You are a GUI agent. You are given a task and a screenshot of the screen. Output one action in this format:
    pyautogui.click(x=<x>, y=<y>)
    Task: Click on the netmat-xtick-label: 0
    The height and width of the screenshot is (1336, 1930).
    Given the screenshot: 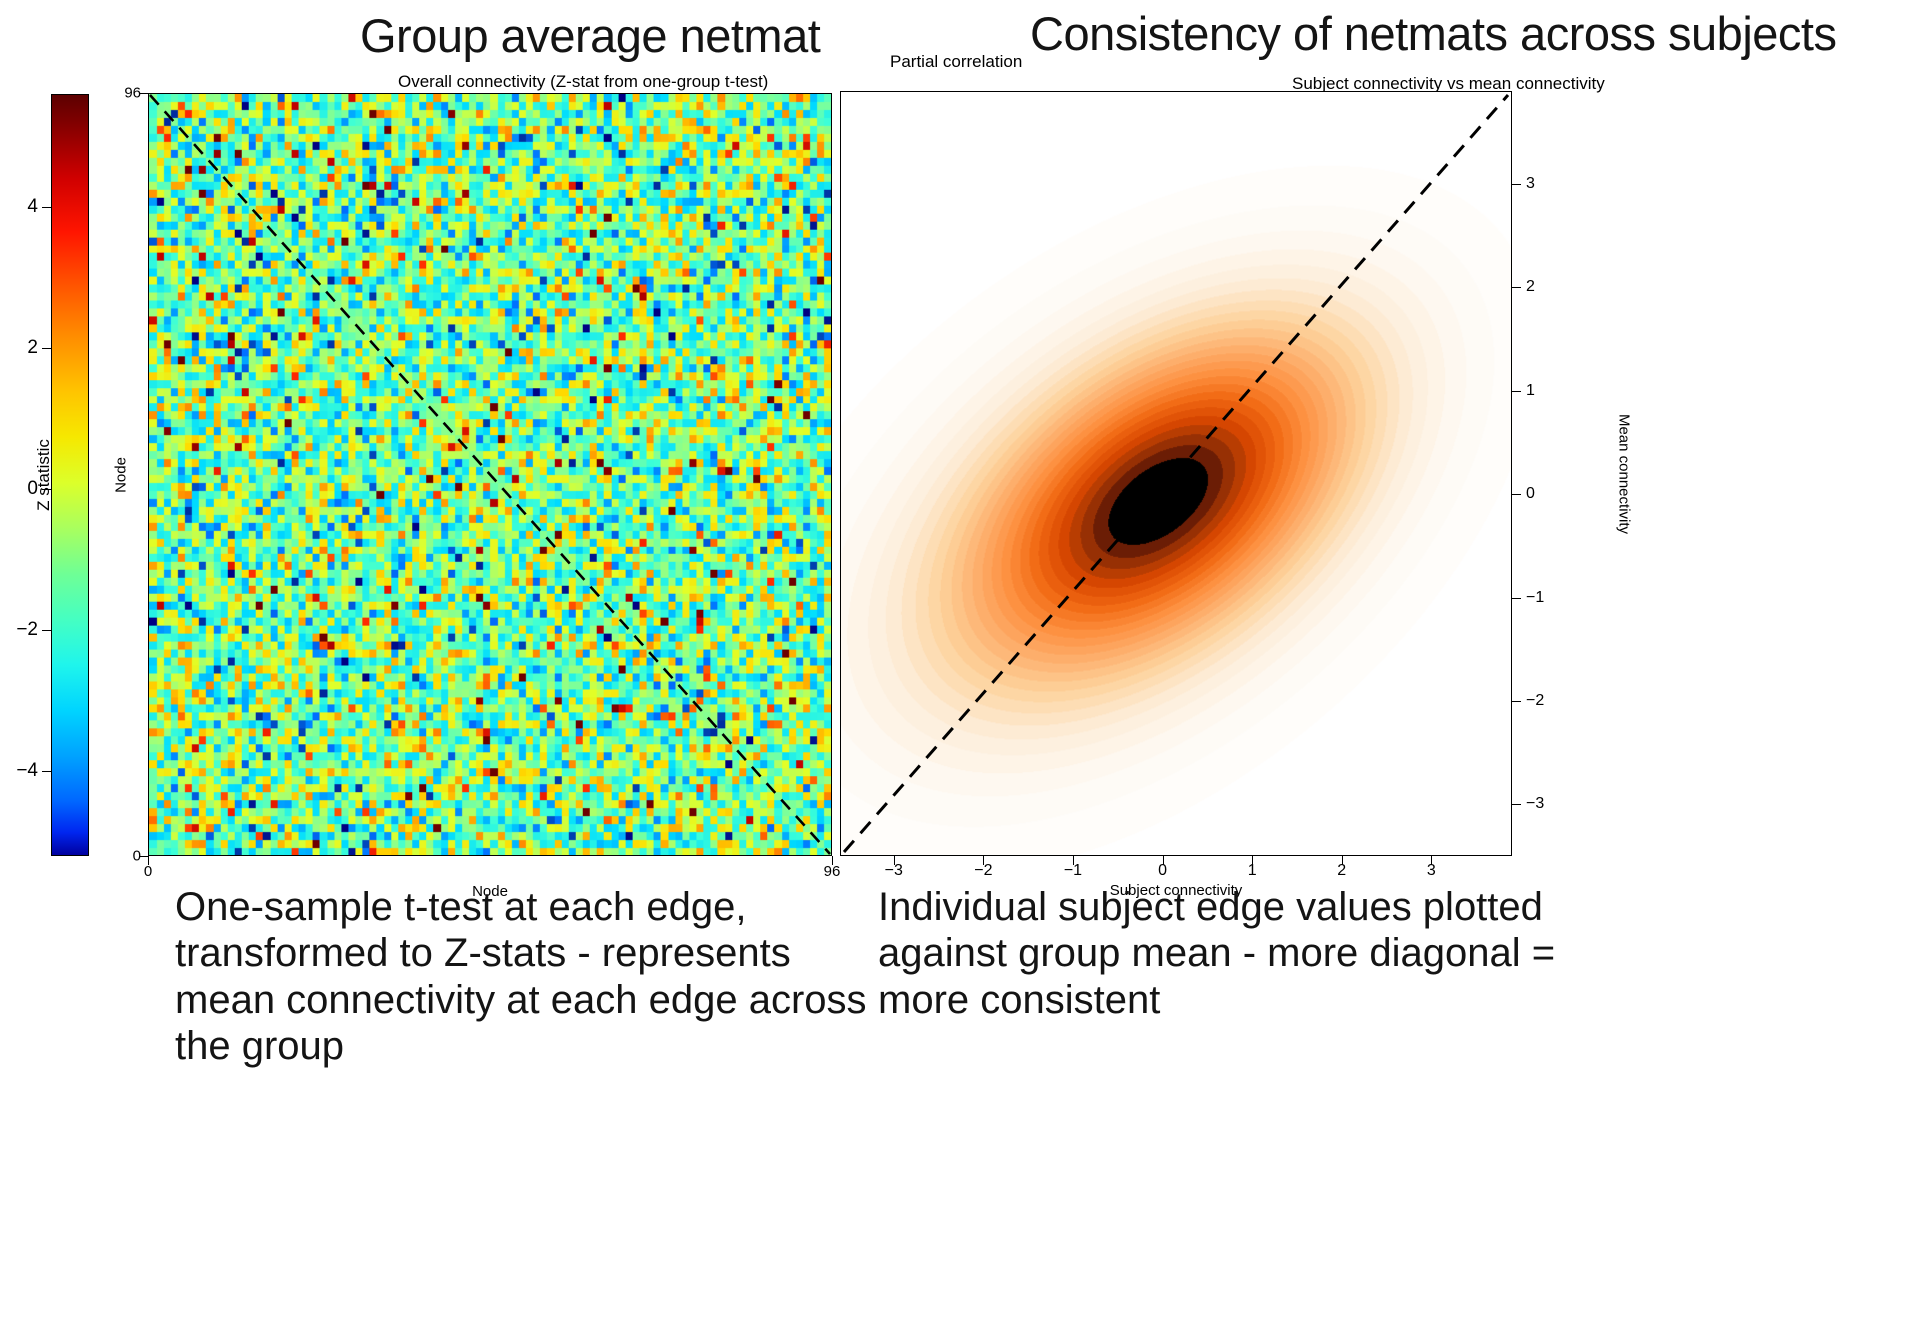 What is the action you would take?
    pyautogui.click(x=148, y=871)
    